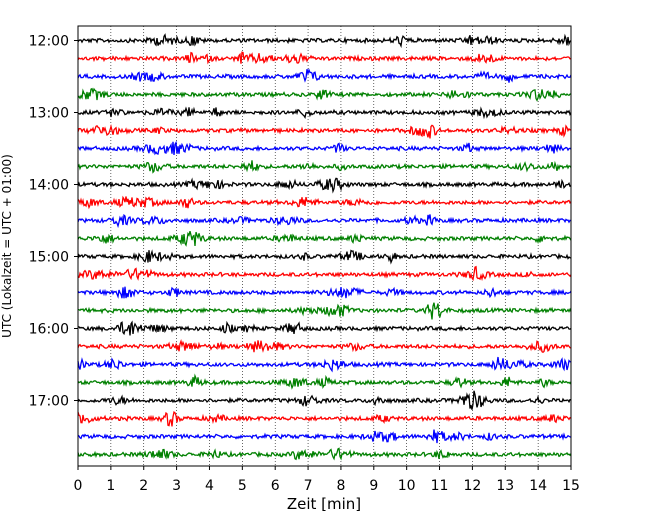 The image size is (650, 520). What do you see at coordinates (49, 114) in the screenshot?
I see `y-tick-label: 13:00` at bounding box center [49, 114].